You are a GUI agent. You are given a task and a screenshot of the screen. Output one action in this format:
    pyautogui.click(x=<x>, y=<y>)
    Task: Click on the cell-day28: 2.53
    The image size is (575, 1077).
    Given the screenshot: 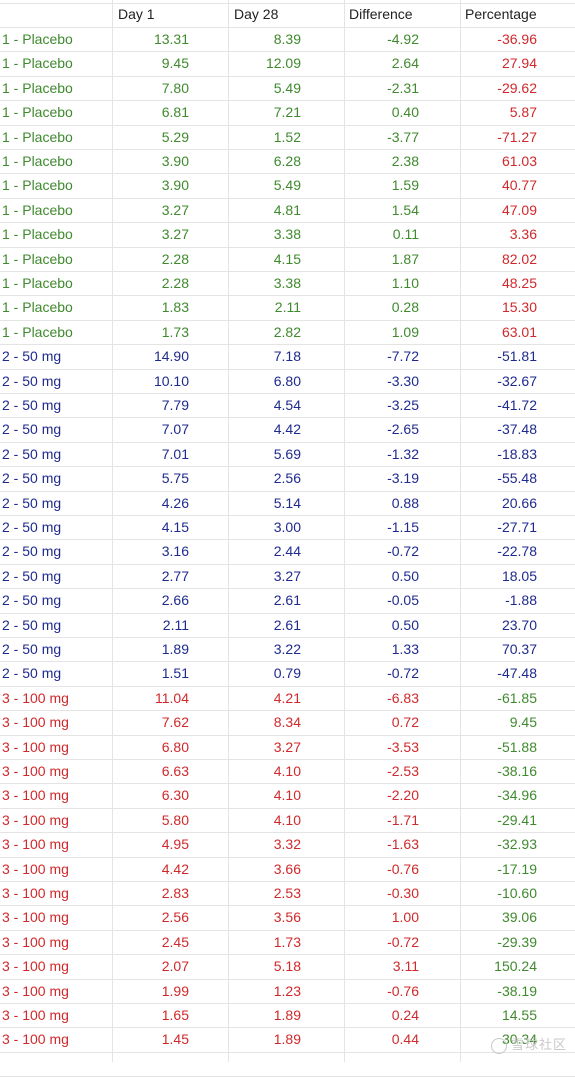 What is the action you would take?
    pyautogui.click(x=287, y=893)
    